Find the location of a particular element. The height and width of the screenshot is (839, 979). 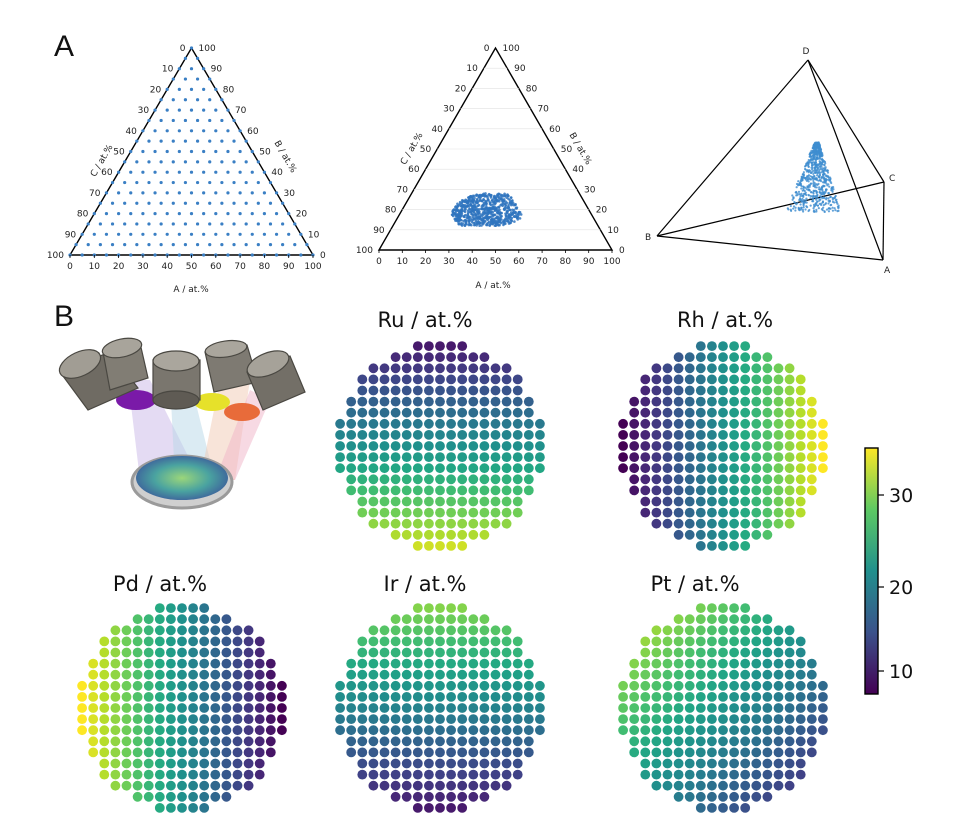

ternary1-c-tick-20: 20 is located at coordinates (156, 90).